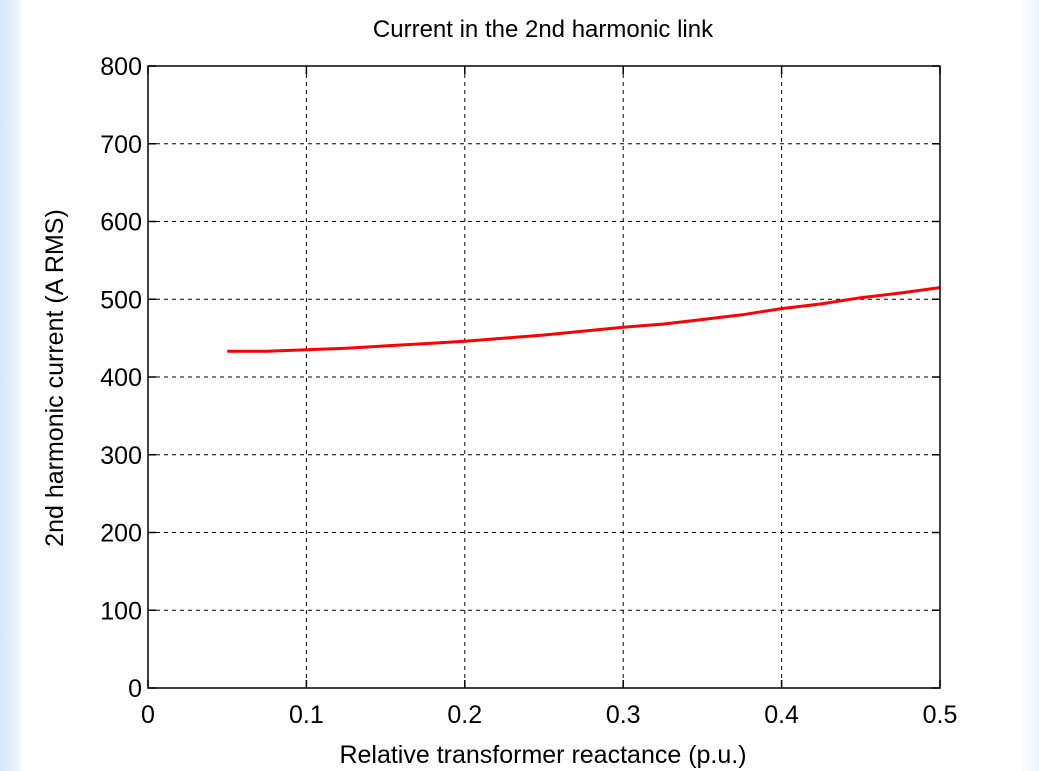 This screenshot has height=771, width=1039. I want to click on x-tick-label: 0.1, so click(306, 715).